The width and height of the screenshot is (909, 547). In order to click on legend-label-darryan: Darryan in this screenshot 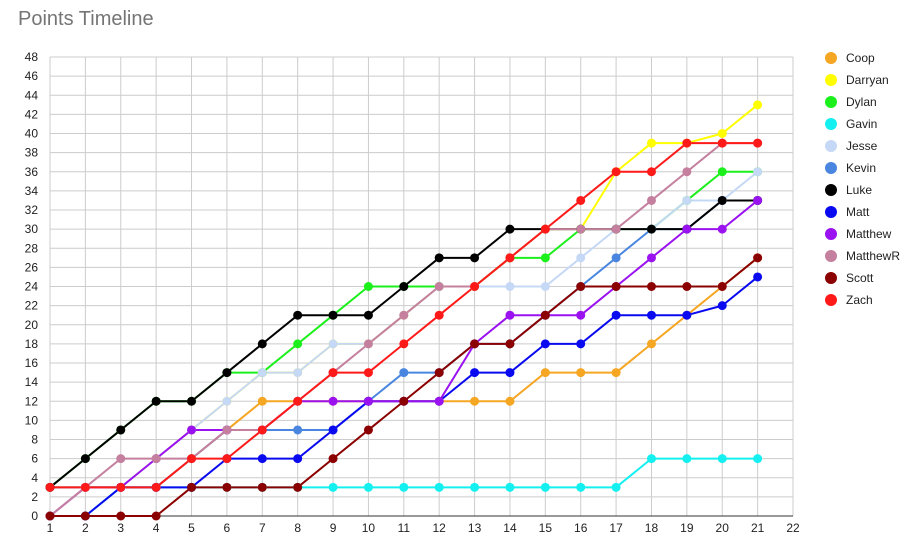, I will do `click(867, 80)`.